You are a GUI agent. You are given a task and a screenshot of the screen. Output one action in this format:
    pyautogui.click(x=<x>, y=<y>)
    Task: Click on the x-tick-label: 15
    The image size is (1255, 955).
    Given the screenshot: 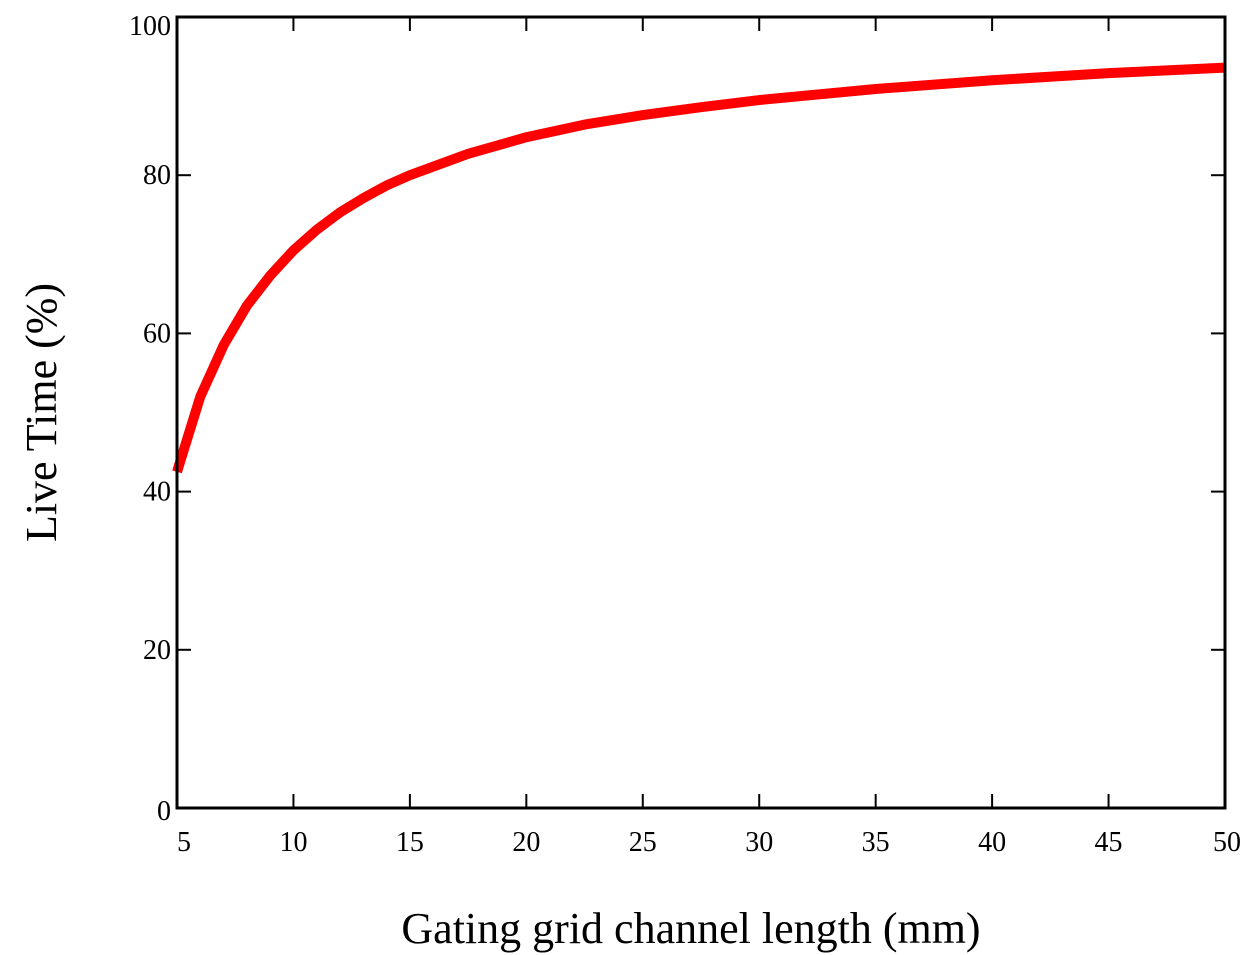 What is the action you would take?
    pyautogui.click(x=410, y=842)
    